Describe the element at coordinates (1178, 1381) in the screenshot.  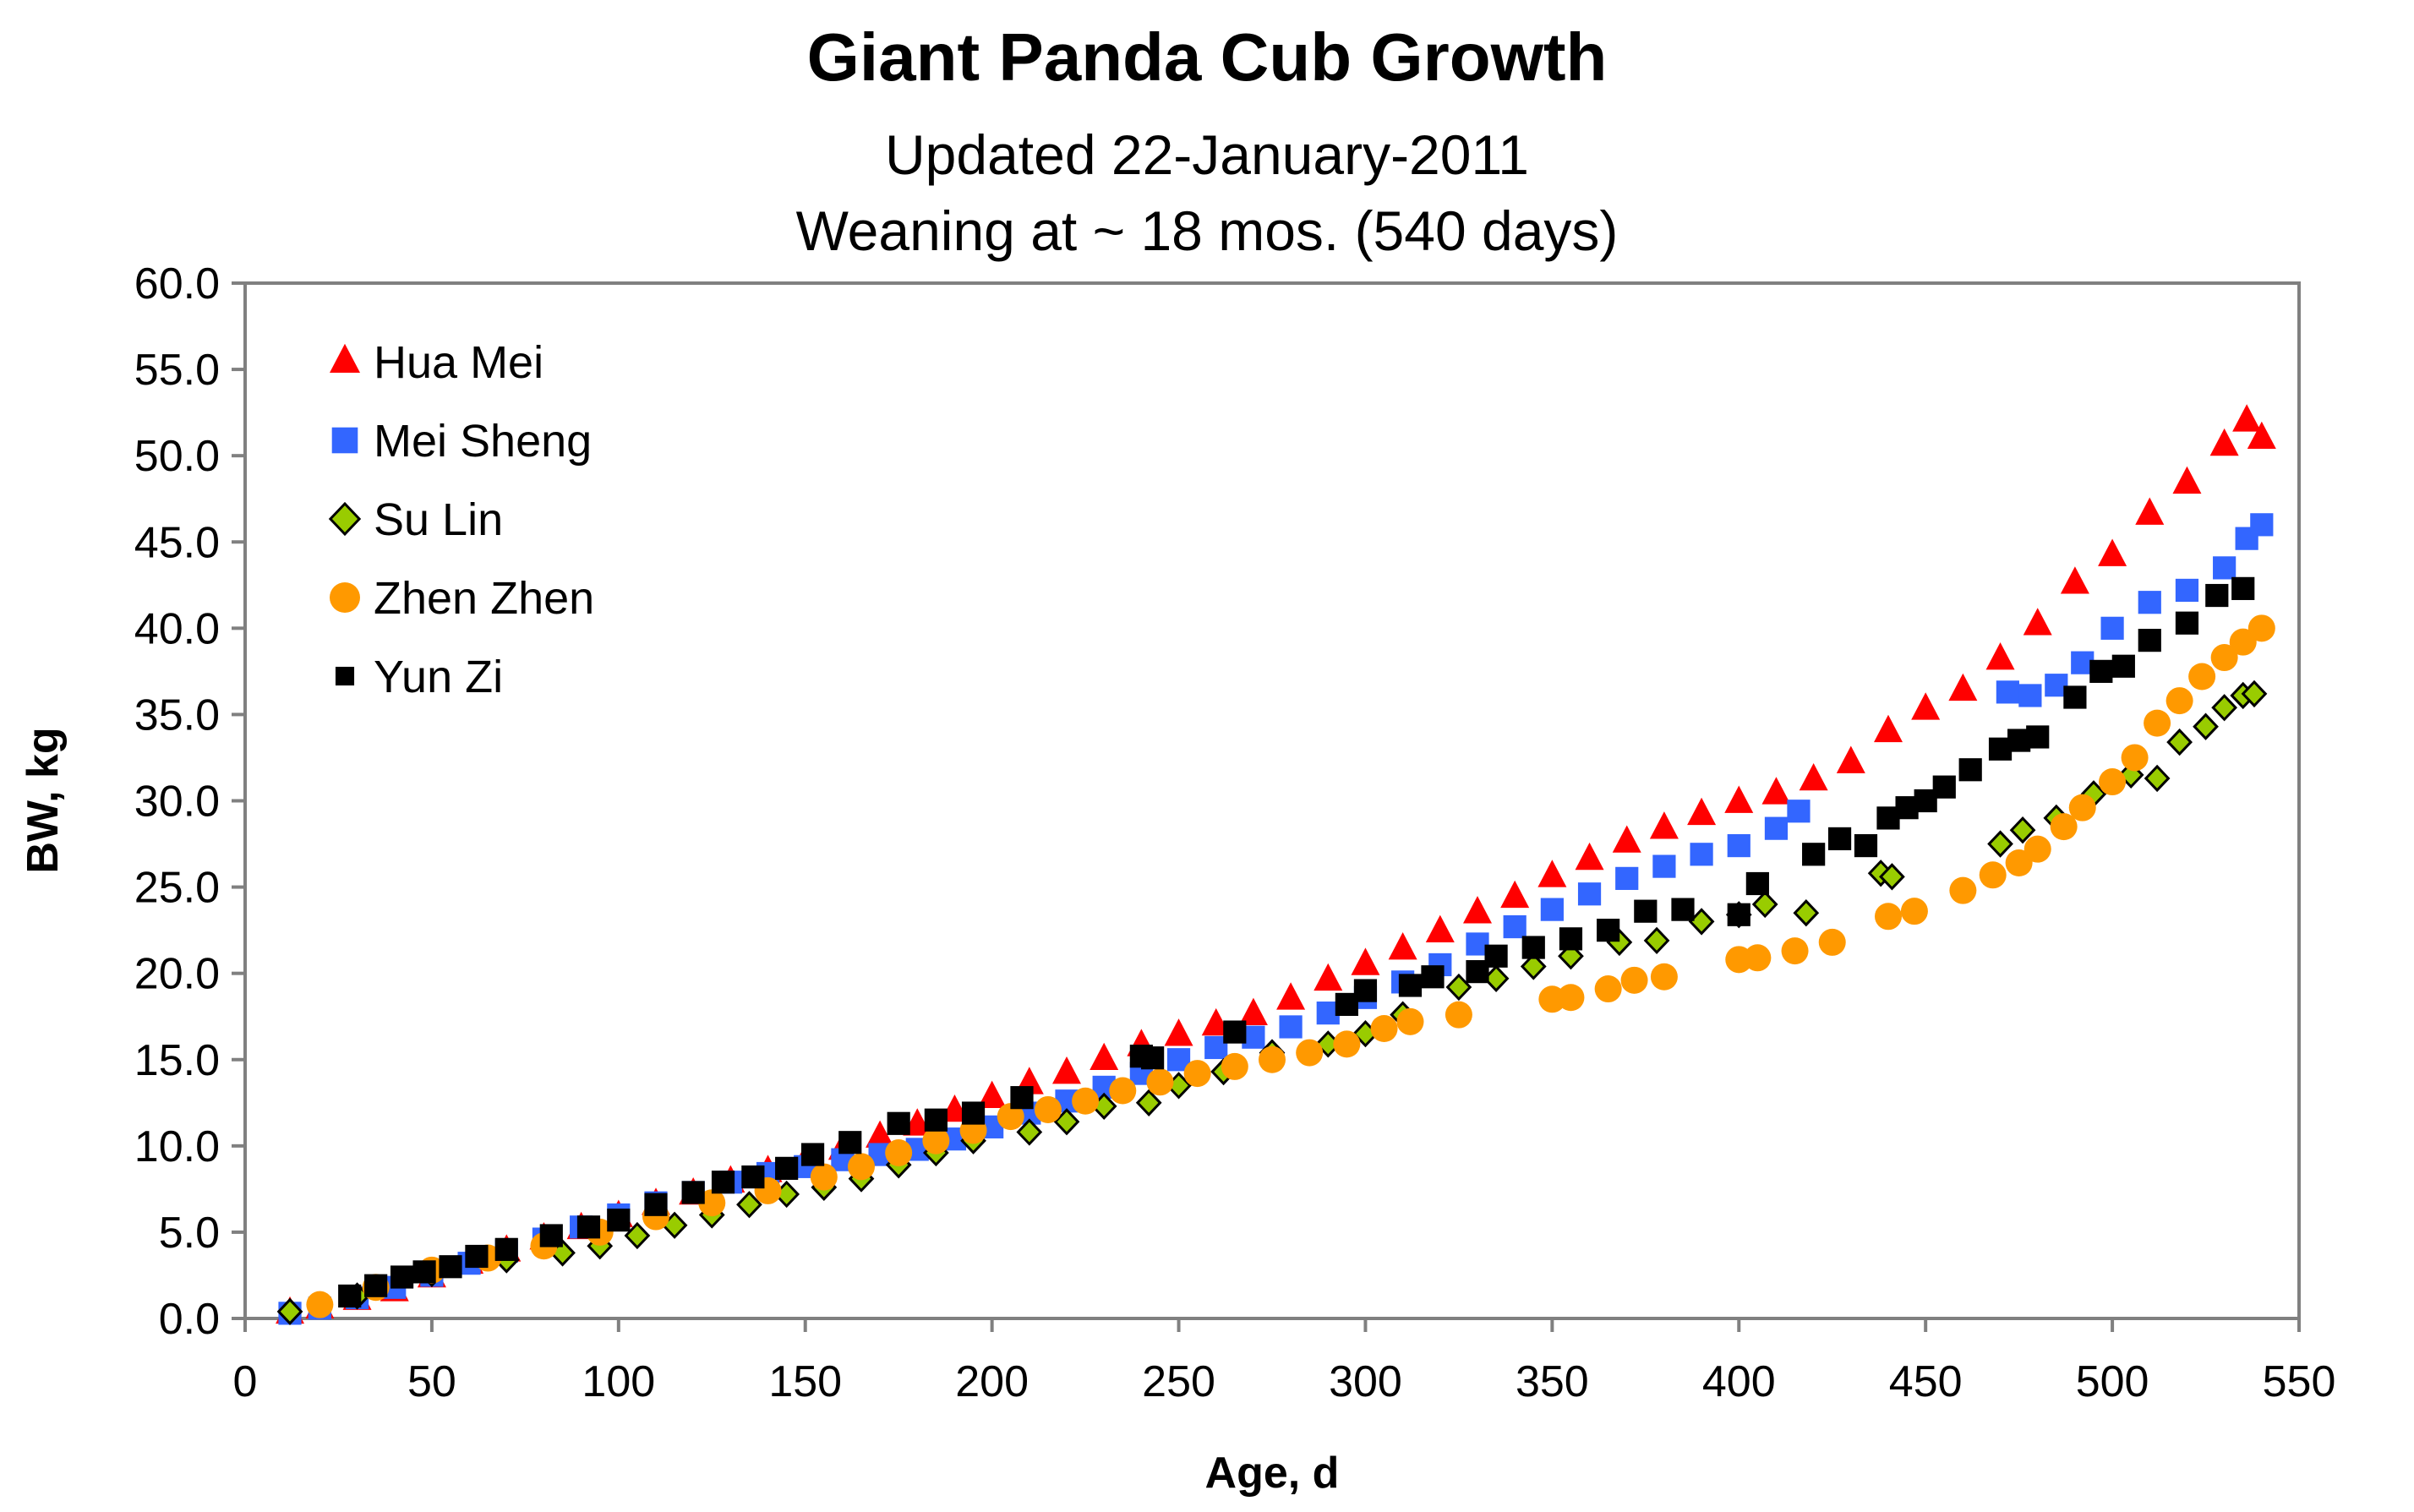
I see `x-tick-label: 250` at that location.